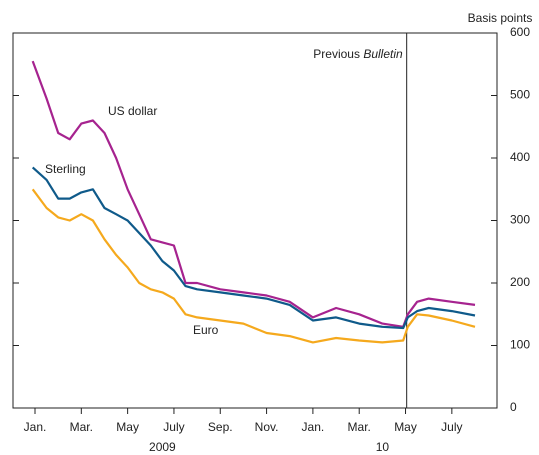 The width and height of the screenshot is (539, 455). What do you see at coordinates (520, 95) in the screenshot?
I see `y-tick-label: 500` at bounding box center [520, 95].